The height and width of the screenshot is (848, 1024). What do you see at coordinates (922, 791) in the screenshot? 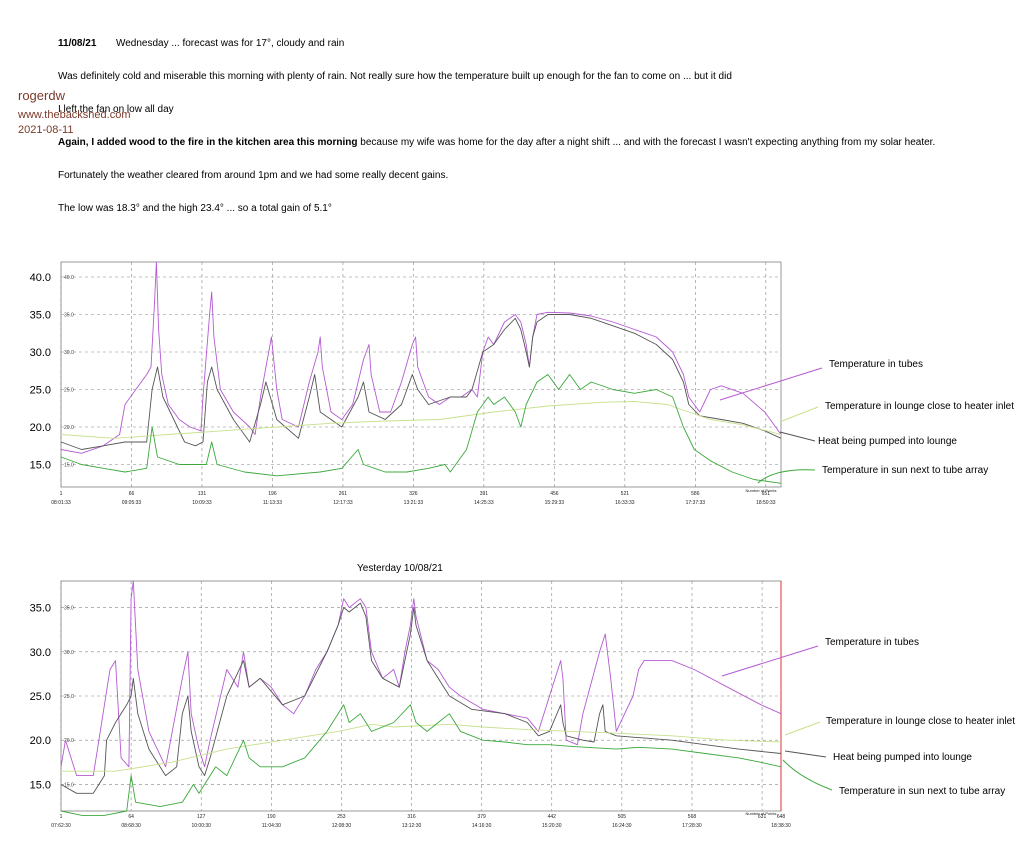
I see `chart-2-label-sun: Temperature in sun next to tube array` at bounding box center [922, 791].